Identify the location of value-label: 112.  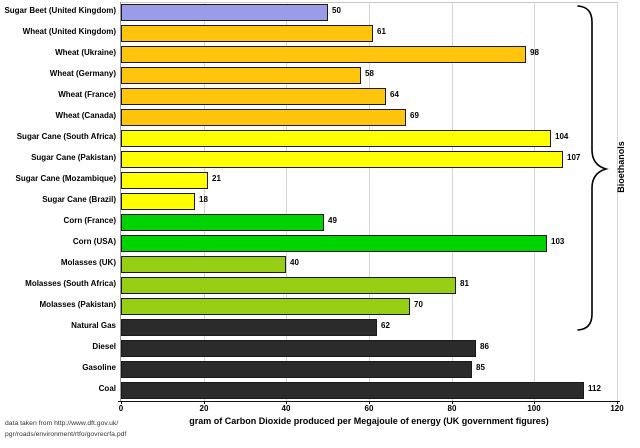
(594, 388).